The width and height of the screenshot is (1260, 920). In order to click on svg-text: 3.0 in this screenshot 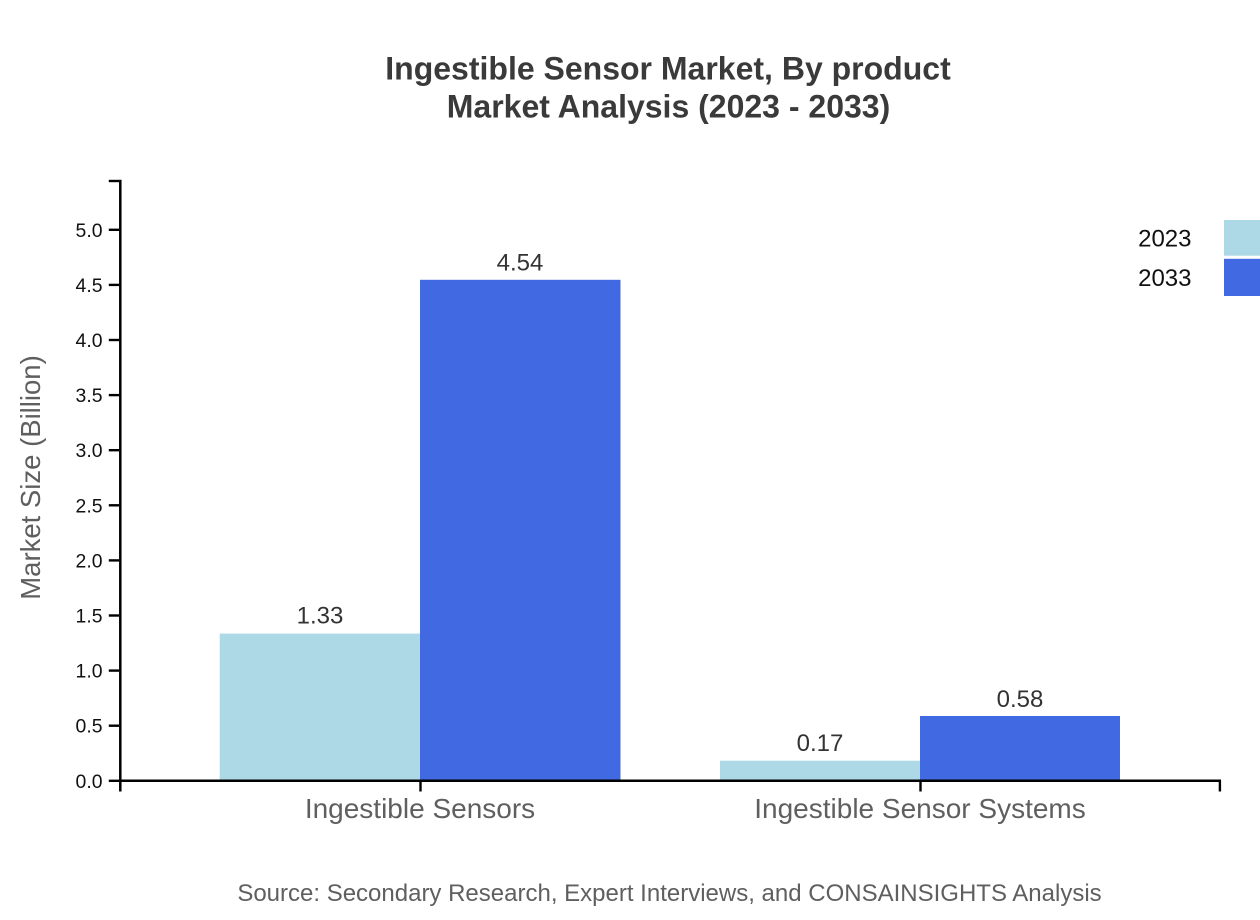, I will do `click(89, 451)`.